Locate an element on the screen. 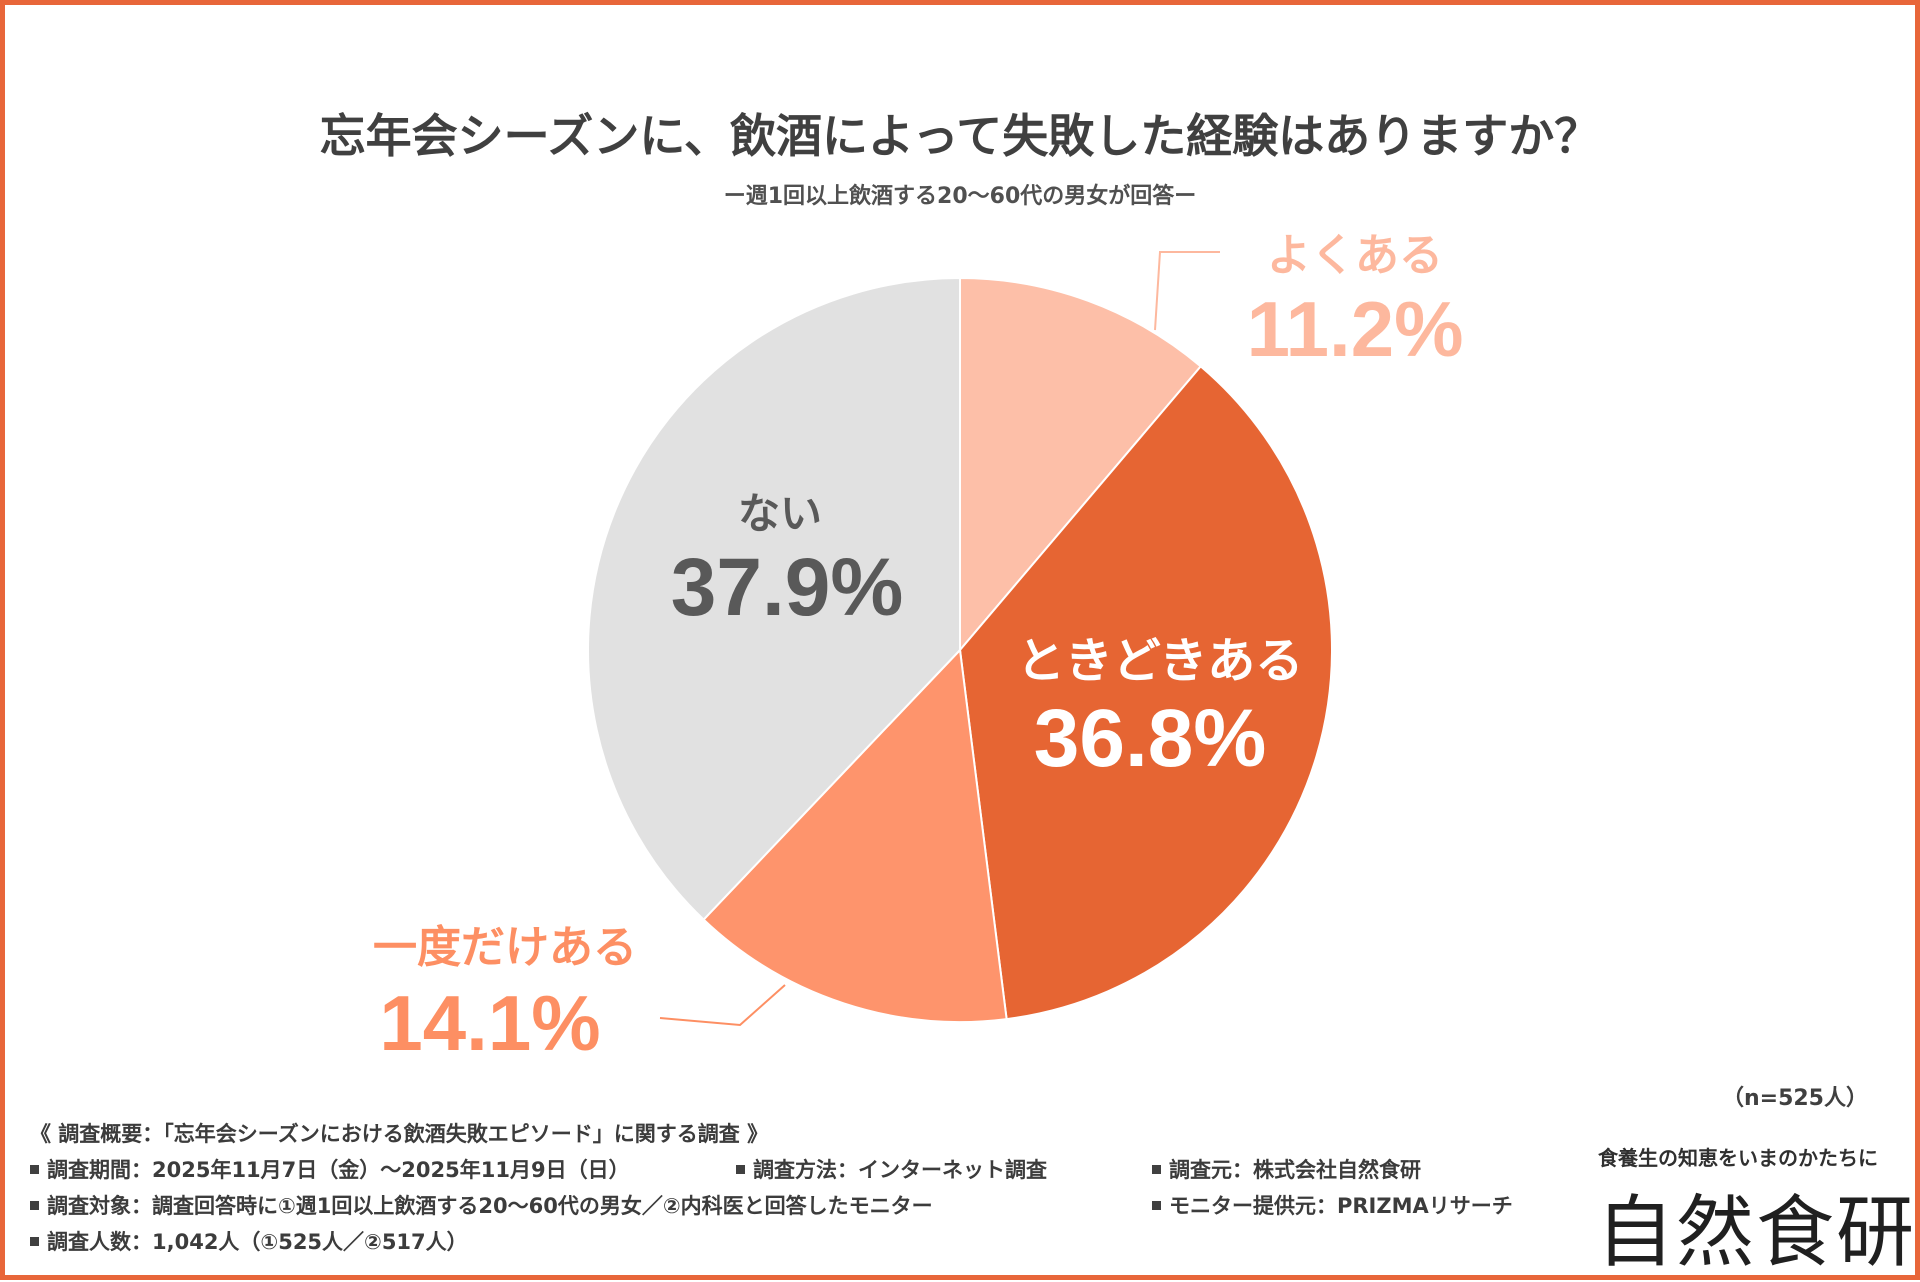 This screenshot has width=1920, height=1282. sample-size-note: （n=525人） is located at coordinates (1794, 1098).